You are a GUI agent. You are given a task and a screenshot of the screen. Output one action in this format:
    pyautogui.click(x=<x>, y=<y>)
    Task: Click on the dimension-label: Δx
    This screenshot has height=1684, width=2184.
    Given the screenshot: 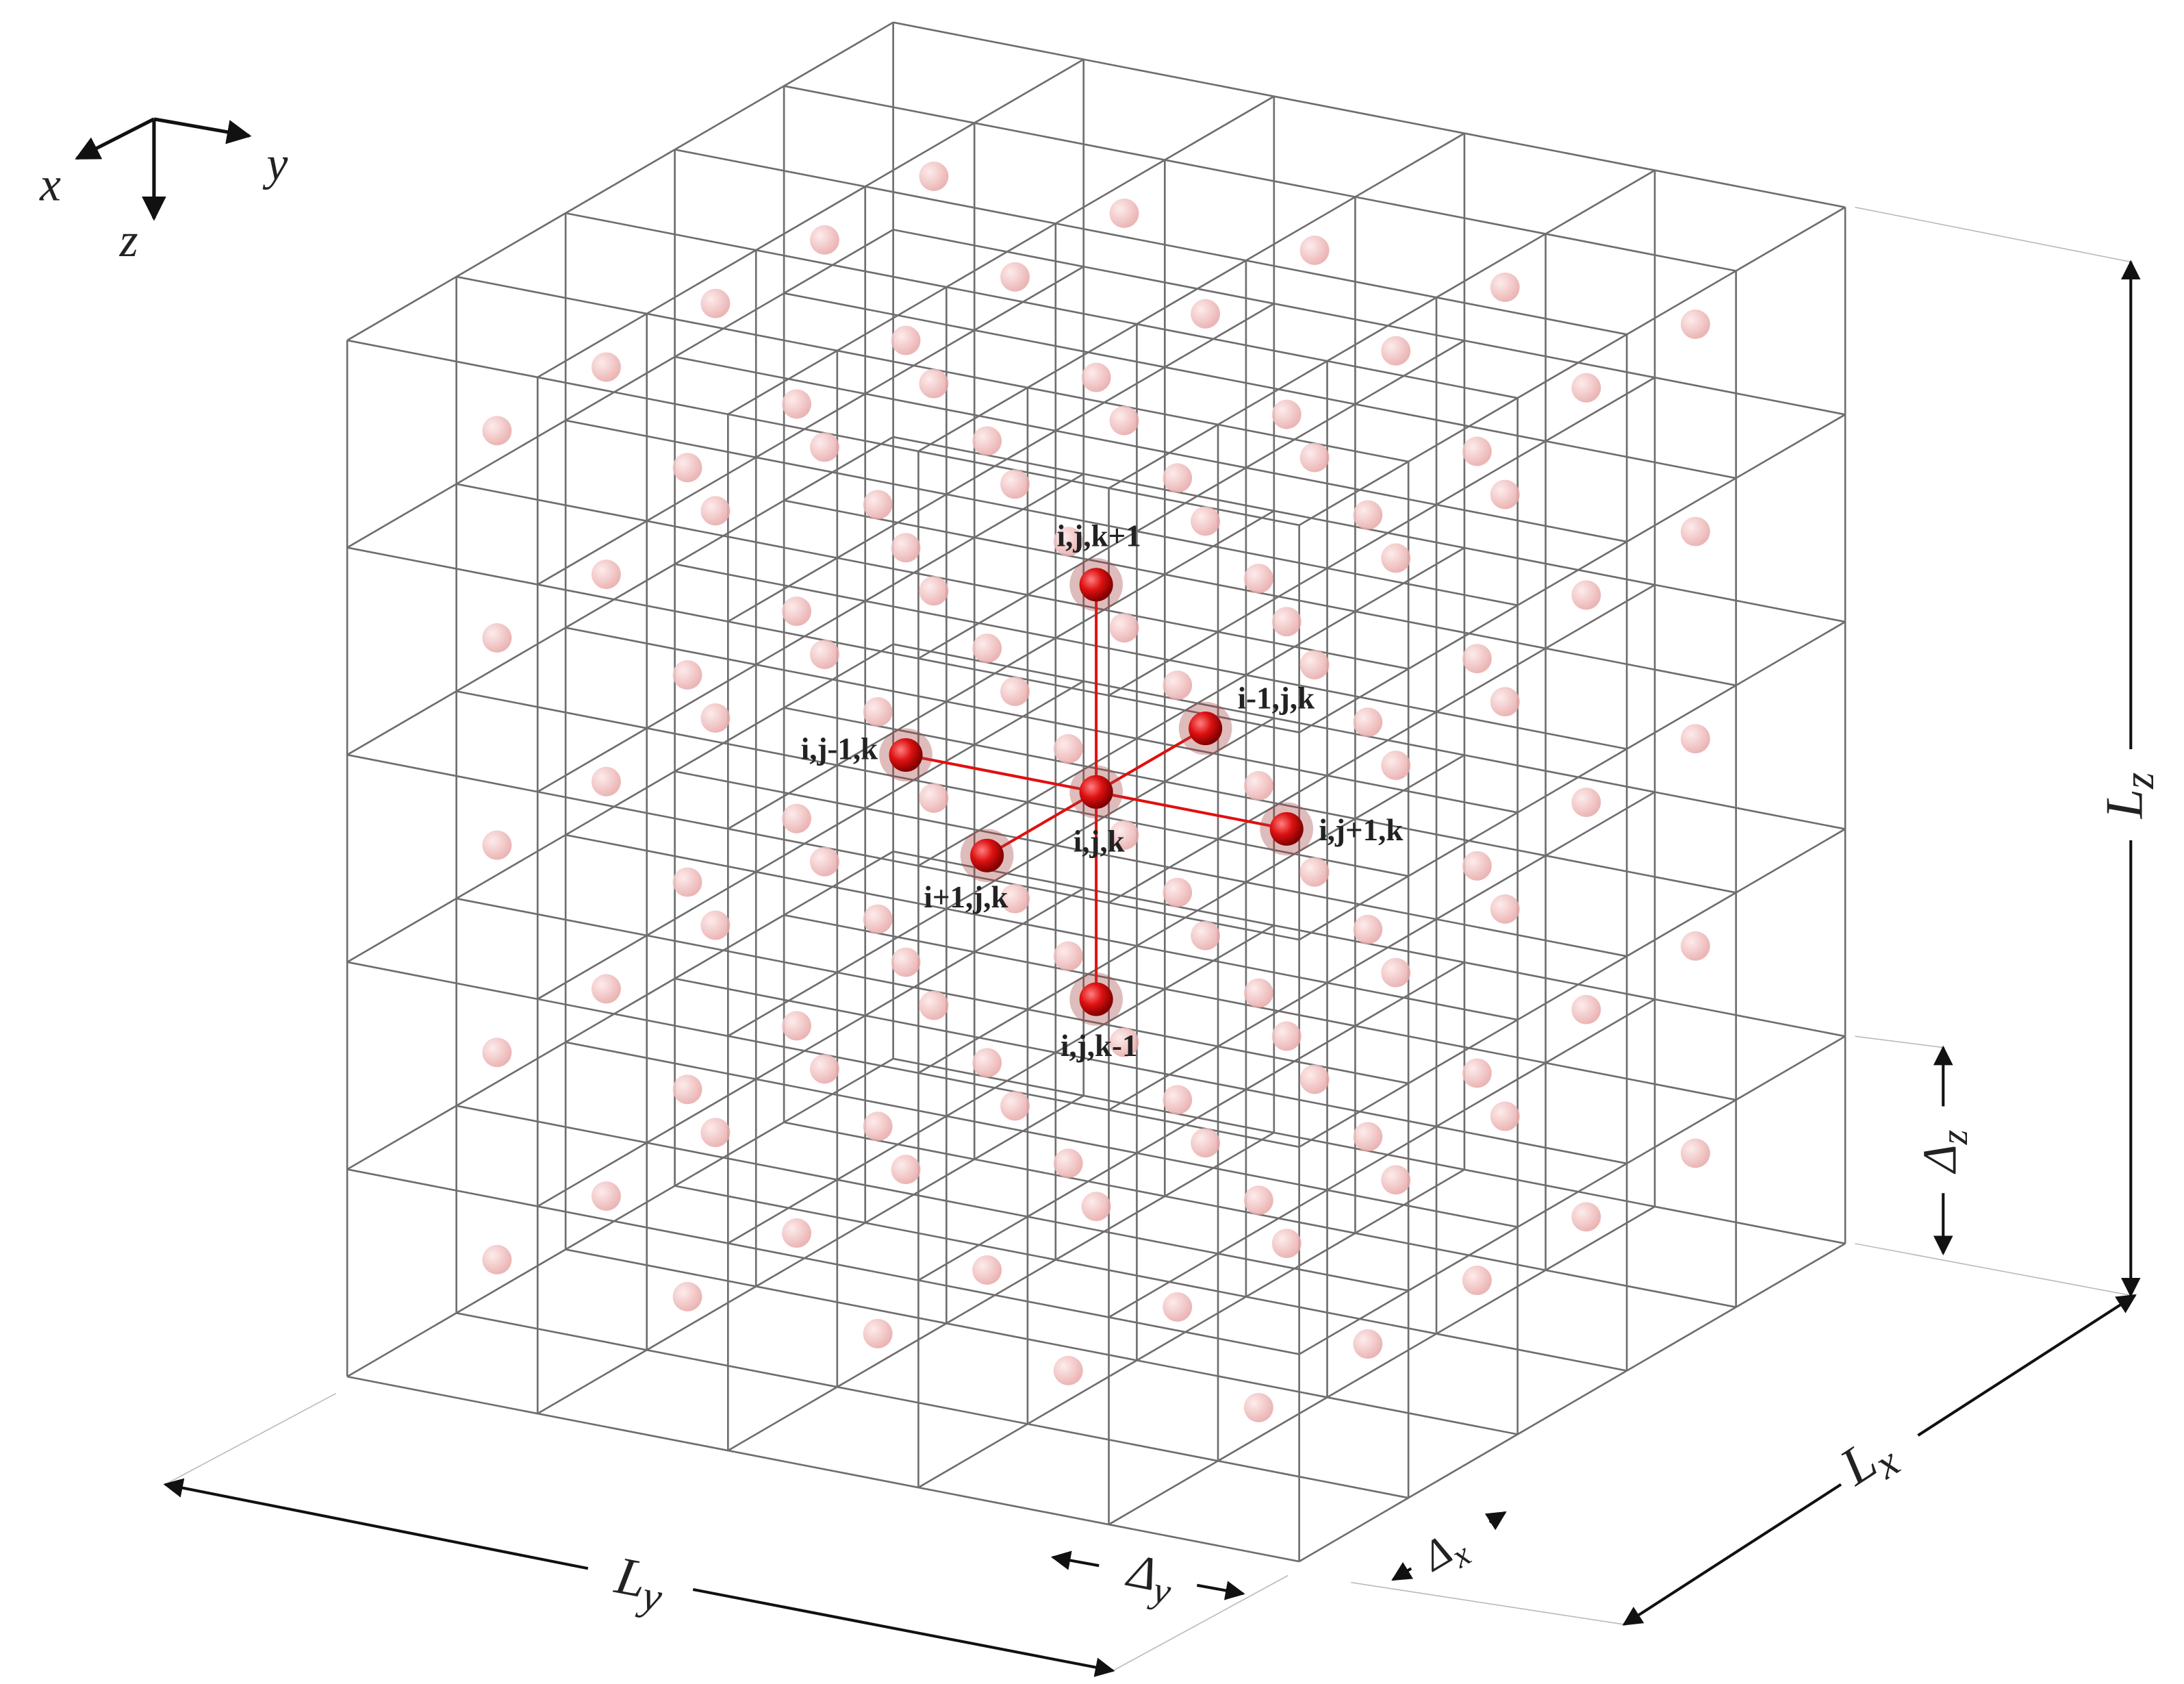 What is the action you would take?
    pyautogui.click(x=1444, y=1554)
    